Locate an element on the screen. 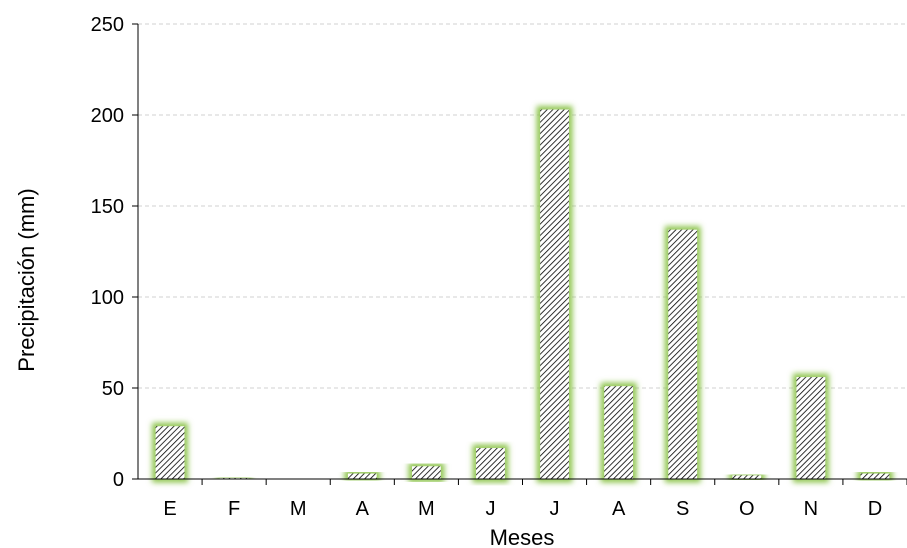  x-tick-label: S is located at coordinates (682, 509).